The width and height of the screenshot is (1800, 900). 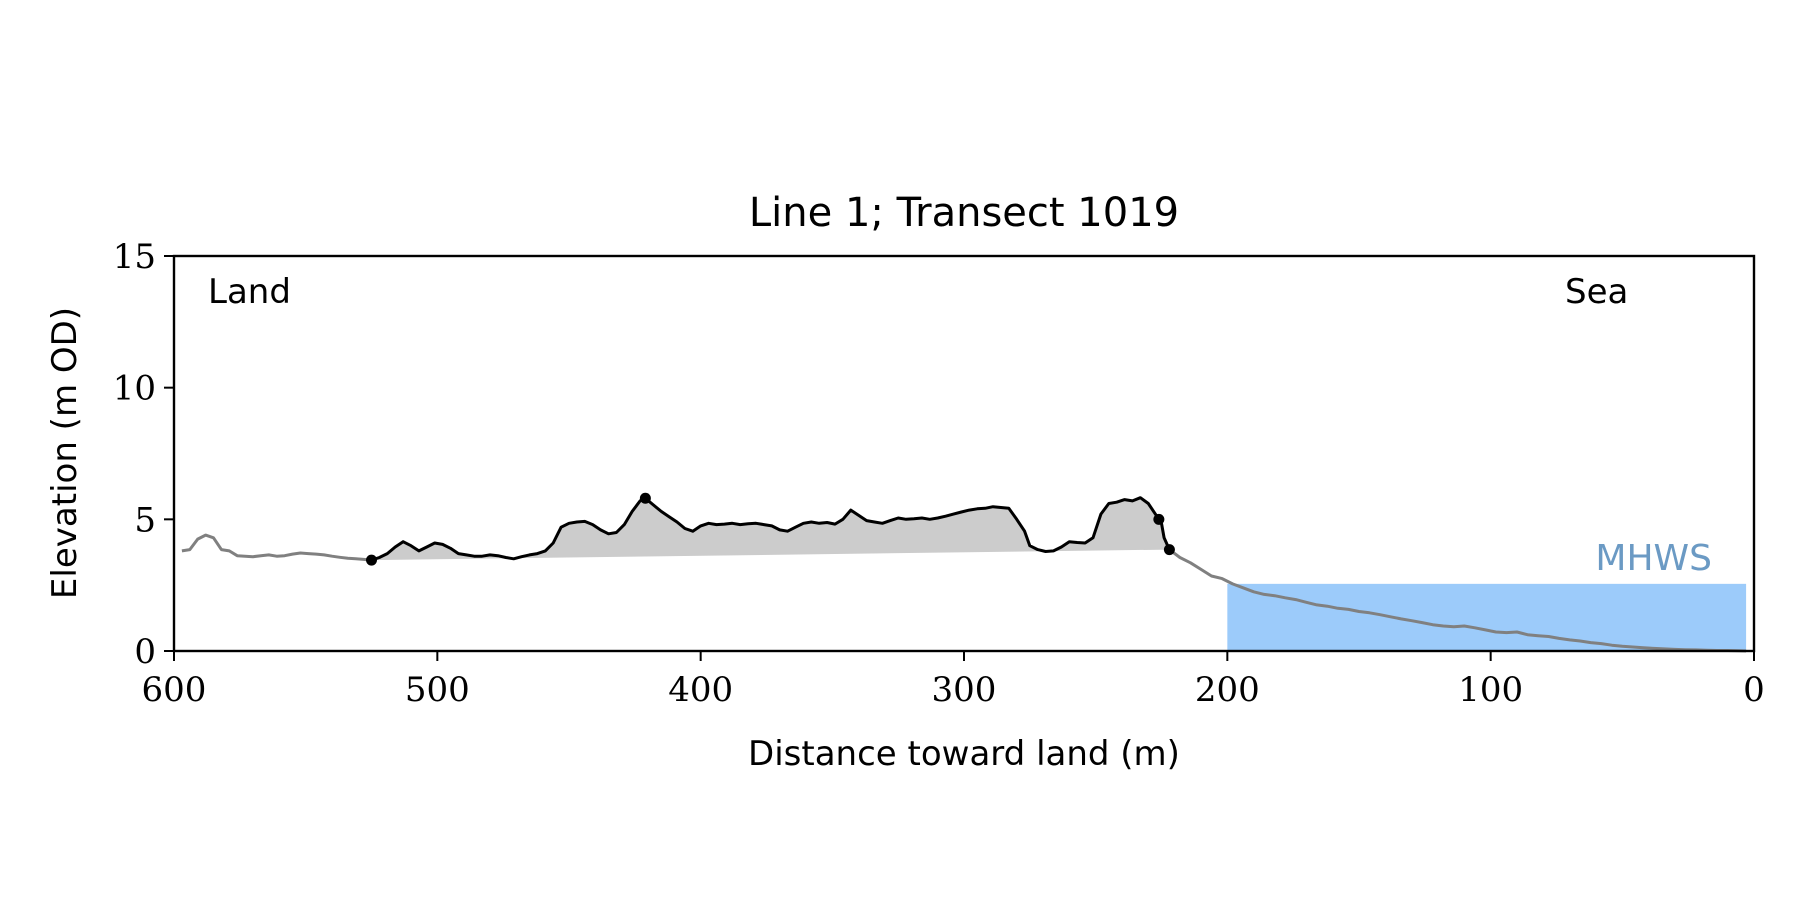 I want to click on x-tick-label: 300, so click(x=964, y=690).